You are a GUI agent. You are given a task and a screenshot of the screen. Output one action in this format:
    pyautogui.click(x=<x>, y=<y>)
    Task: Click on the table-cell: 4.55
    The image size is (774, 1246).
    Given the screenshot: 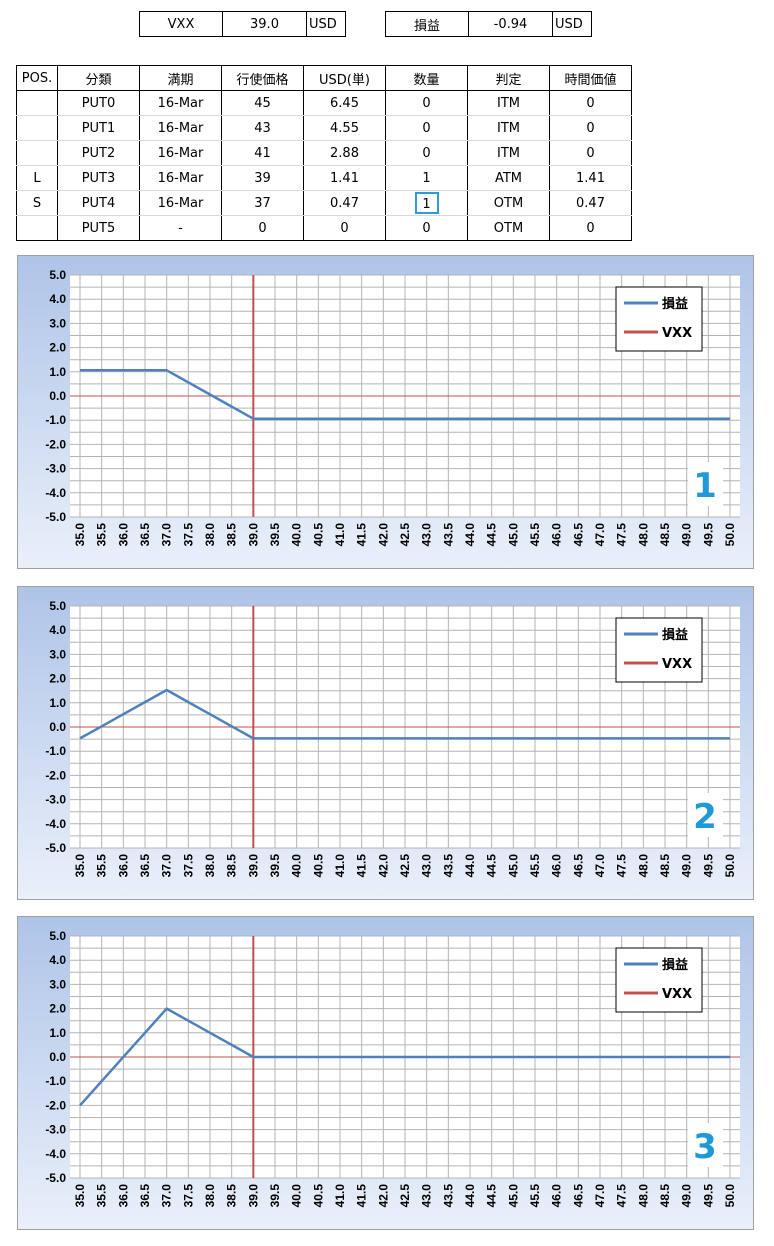 What is the action you would take?
    pyautogui.click(x=344, y=128)
    